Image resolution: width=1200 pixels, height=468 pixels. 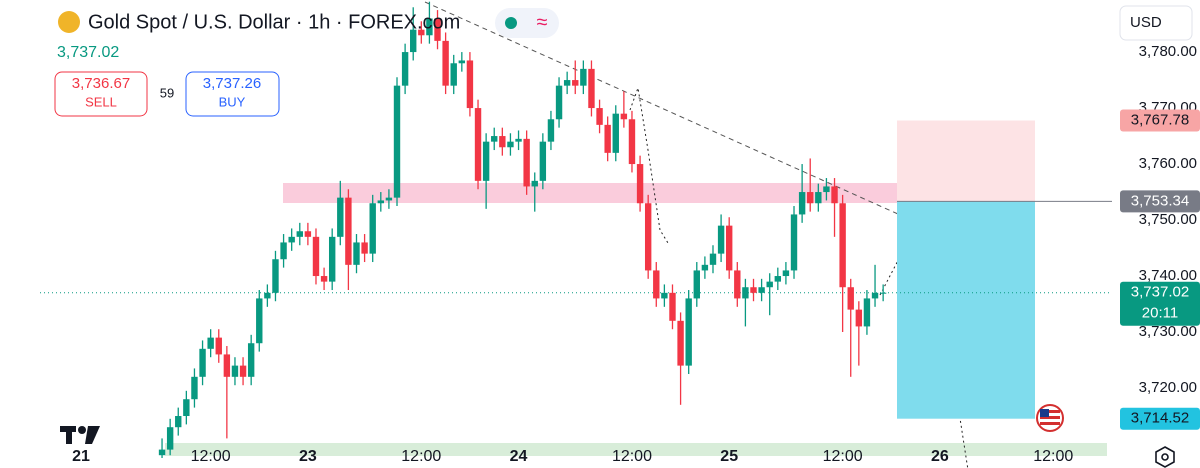 What do you see at coordinates (81, 456) in the screenshot?
I see `x-tick-label: 21` at bounding box center [81, 456].